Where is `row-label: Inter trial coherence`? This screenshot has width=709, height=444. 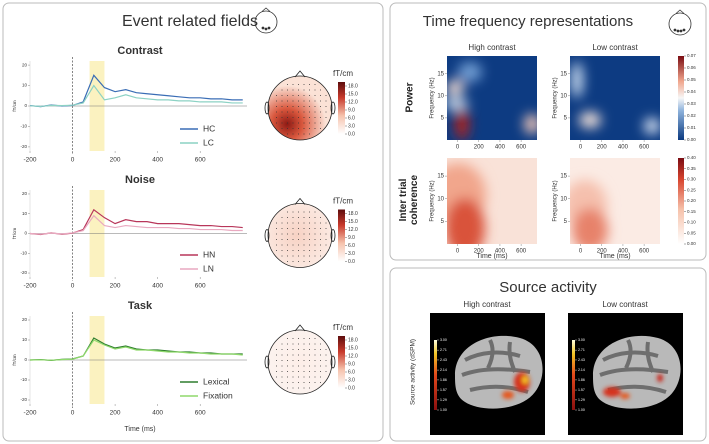
row-label: Inter trial coherence is located at coordinates (409, 200).